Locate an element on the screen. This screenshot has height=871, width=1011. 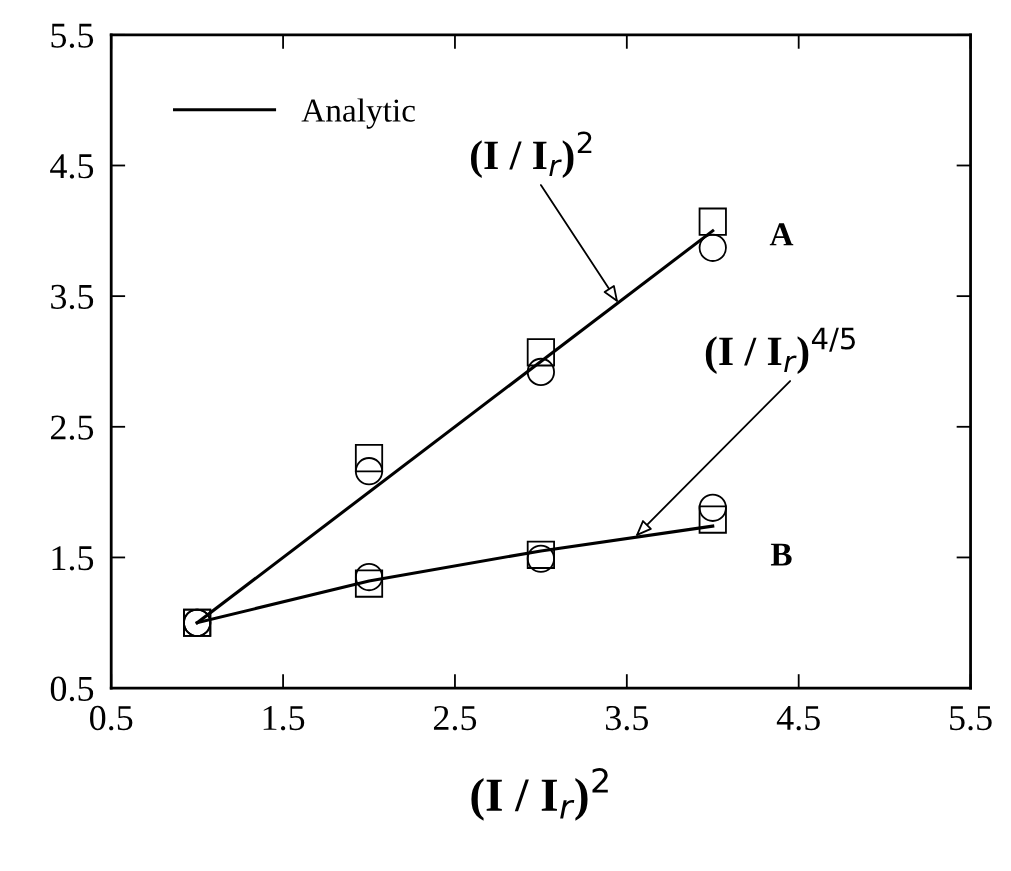
x-tick-label: 4.5 is located at coordinates (798, 718).